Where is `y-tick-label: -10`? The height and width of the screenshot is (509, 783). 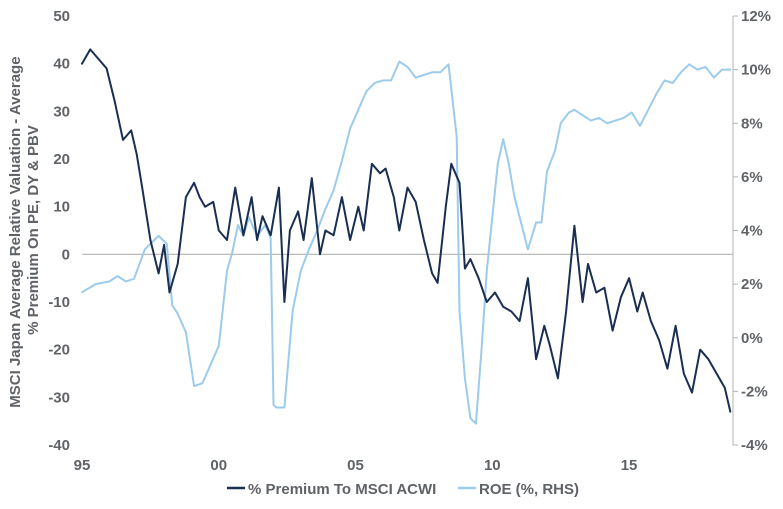
y-tick-label: -10 is located at coordinates (59, 302).